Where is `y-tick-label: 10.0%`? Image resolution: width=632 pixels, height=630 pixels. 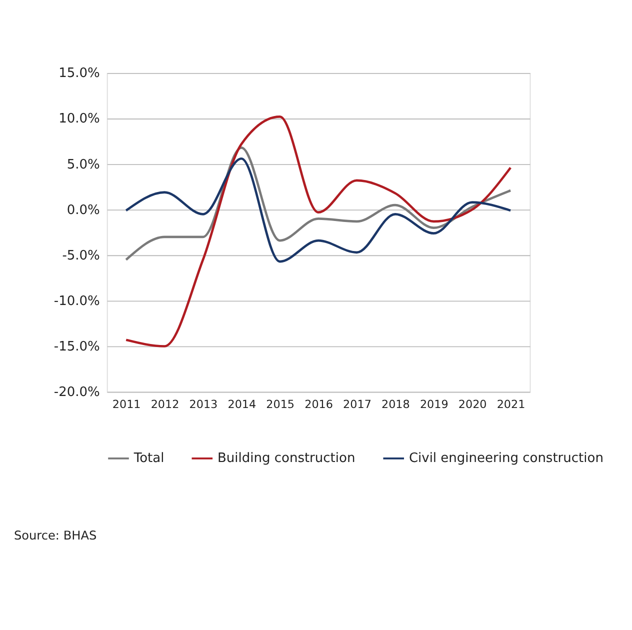 y-tick-label: 10.0% is located at coordinates (79, 119).